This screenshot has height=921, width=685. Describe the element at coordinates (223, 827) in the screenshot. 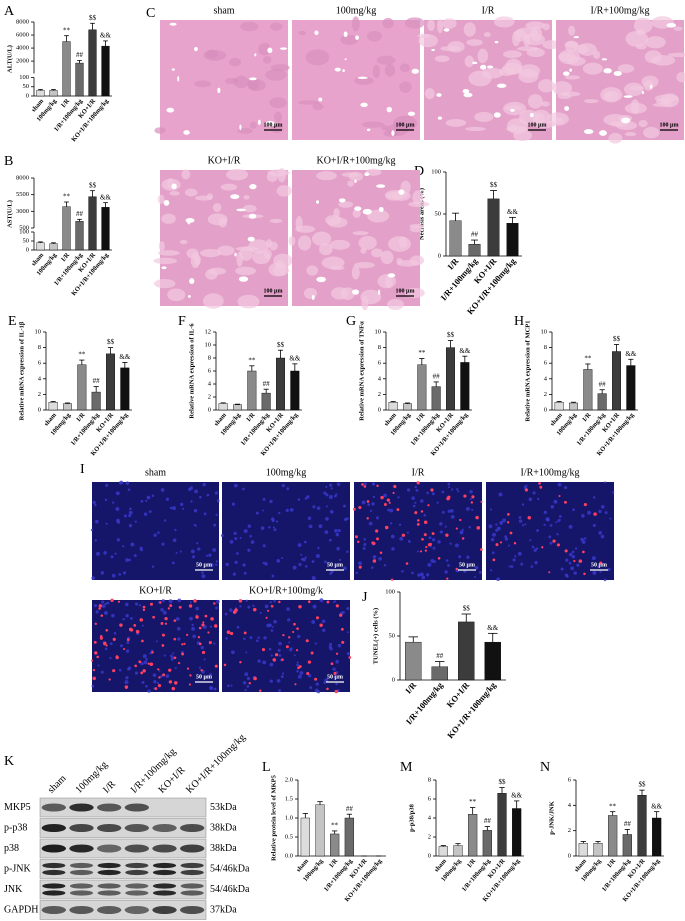

I see `size-label: 38kDa` at that location.